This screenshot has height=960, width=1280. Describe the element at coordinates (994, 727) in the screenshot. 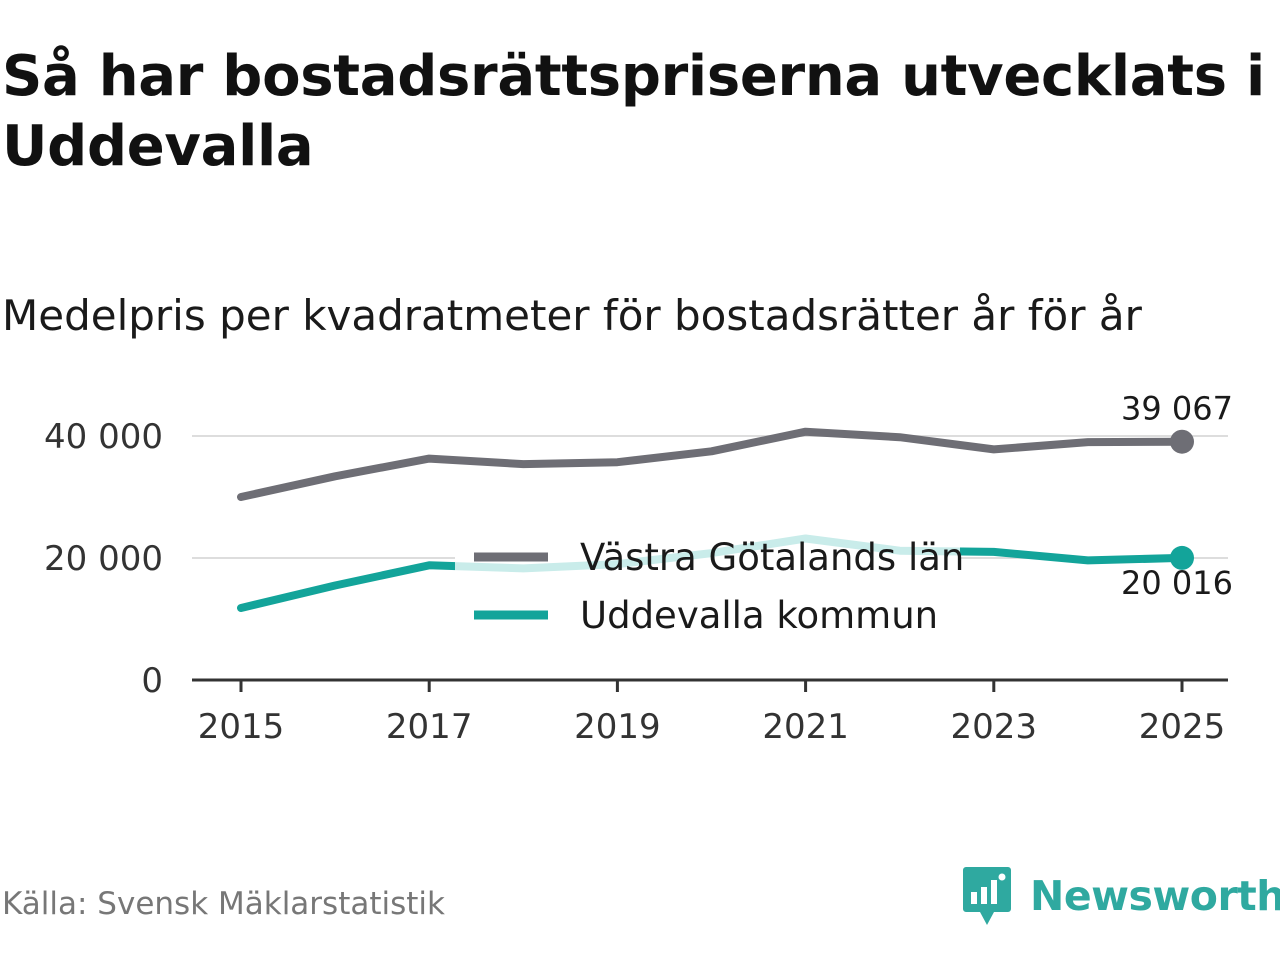

I see `x-tick-label: 2023` at that location.